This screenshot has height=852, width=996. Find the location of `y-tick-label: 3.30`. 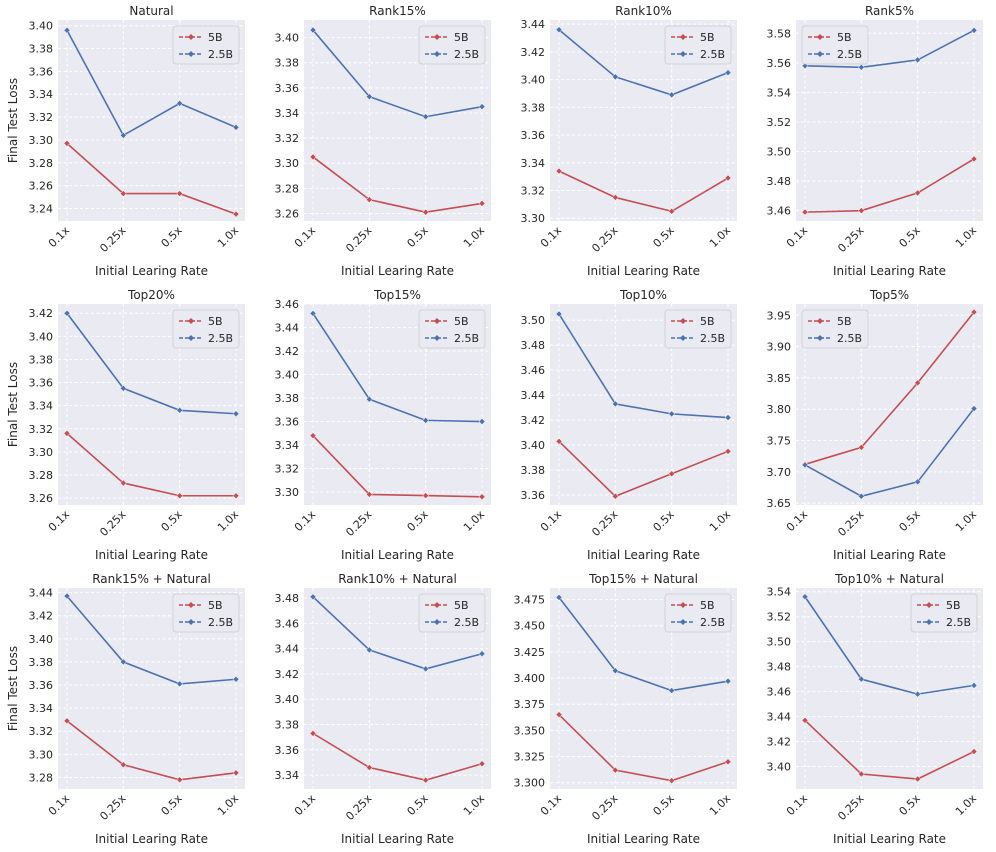

y-tick-label: 3.30 is located at coordinates (287, 492).